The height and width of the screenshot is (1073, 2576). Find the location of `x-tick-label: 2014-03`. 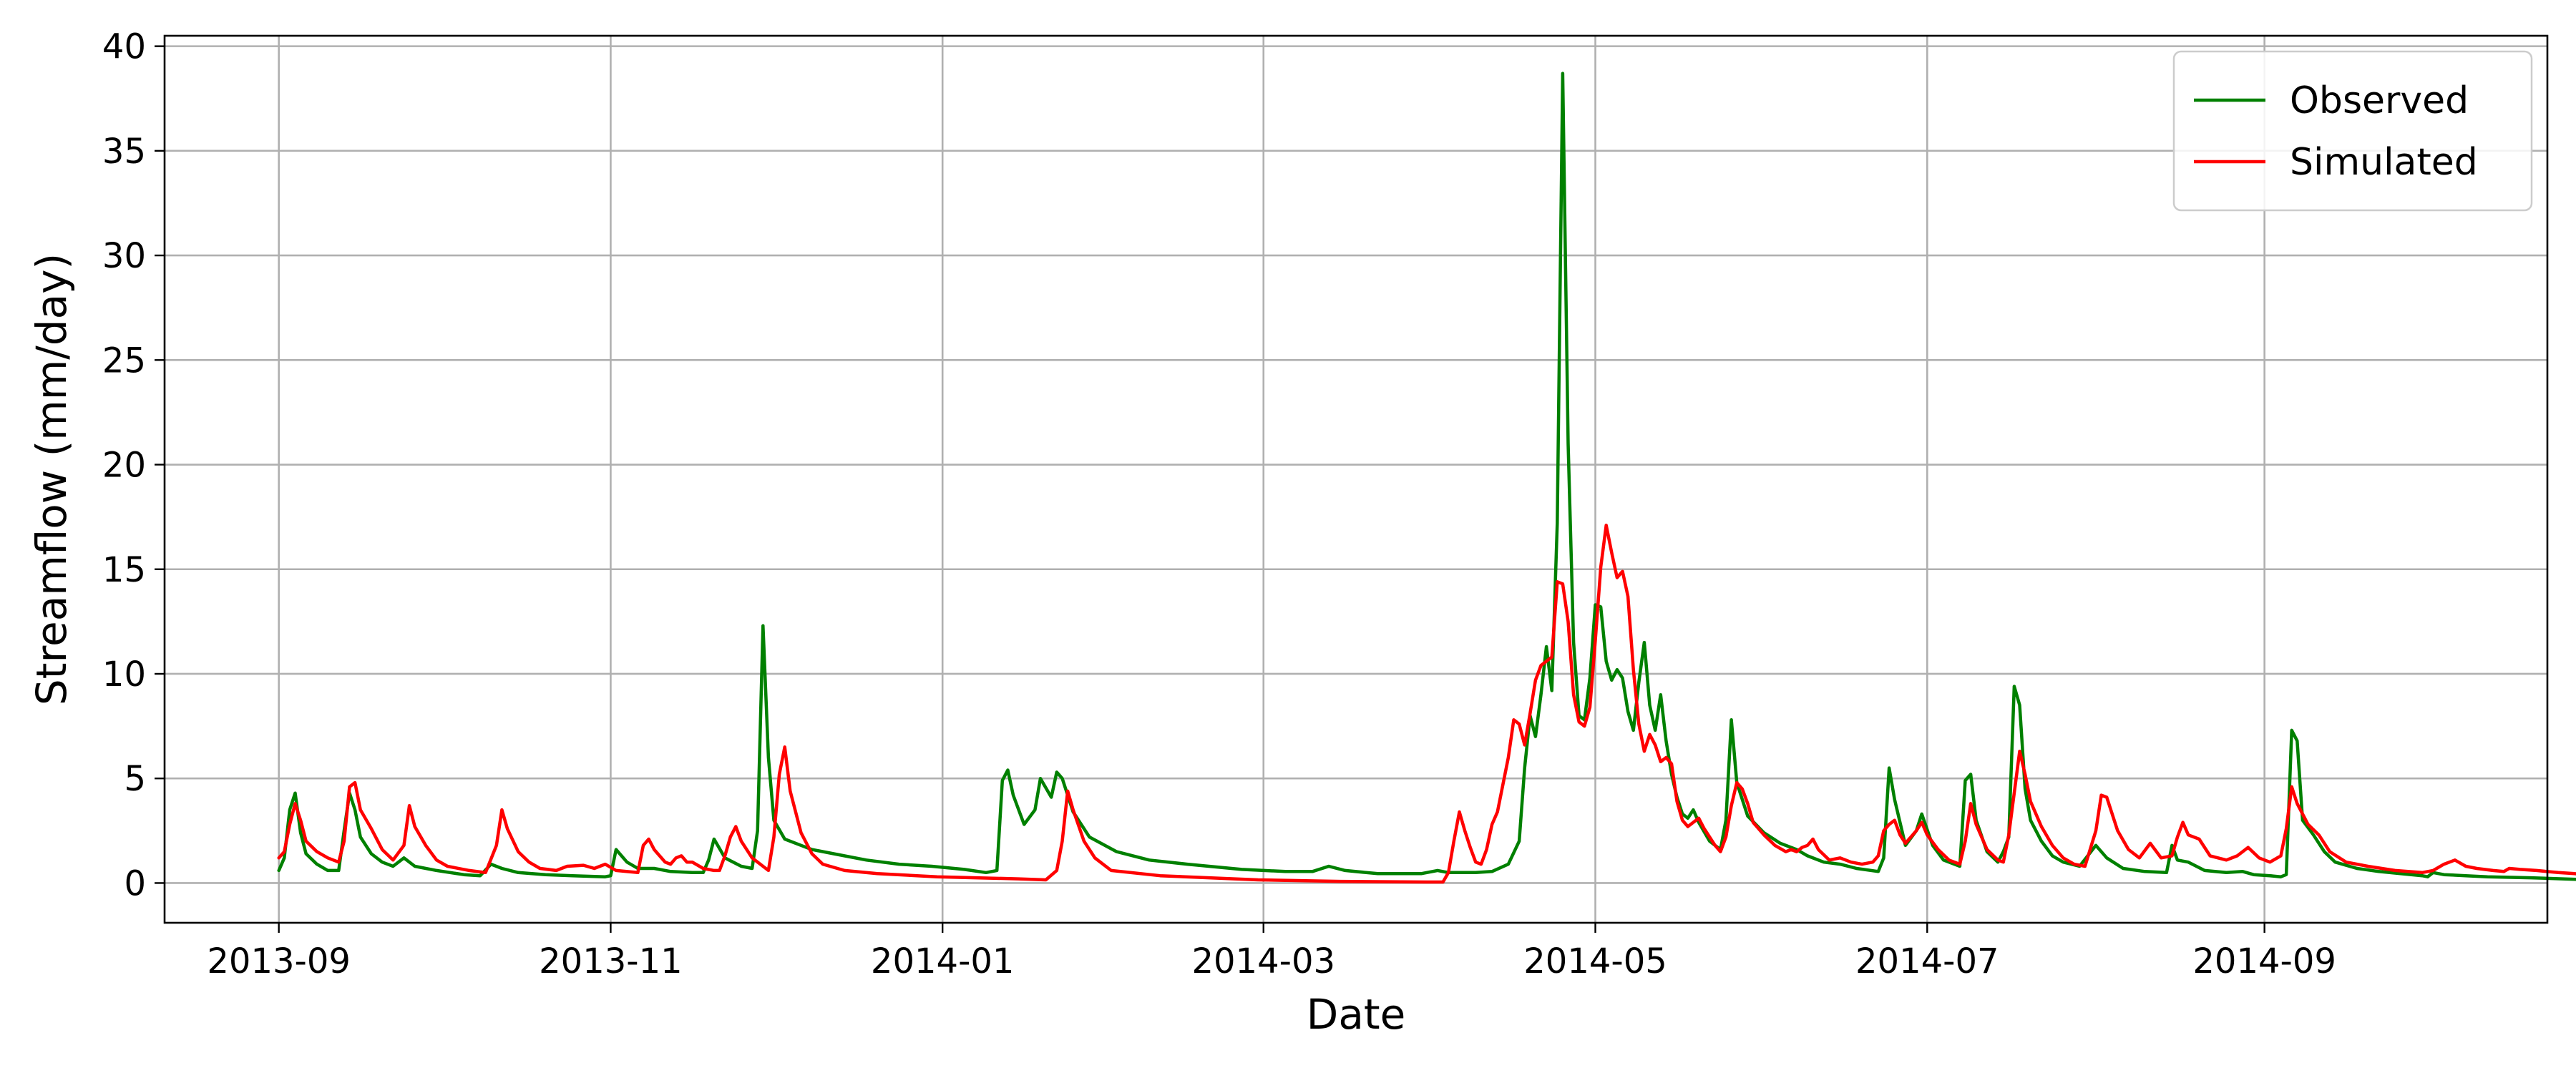

x-tick-label: 2014-03 is located at coordinates (1263, 961).